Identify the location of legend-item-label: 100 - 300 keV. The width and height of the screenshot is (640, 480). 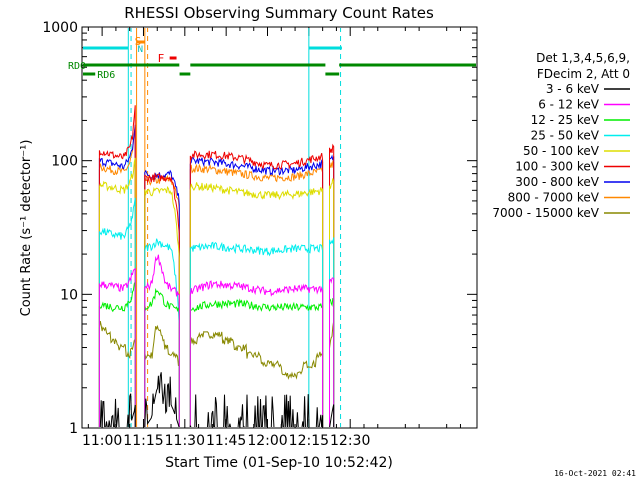
(557, 167).